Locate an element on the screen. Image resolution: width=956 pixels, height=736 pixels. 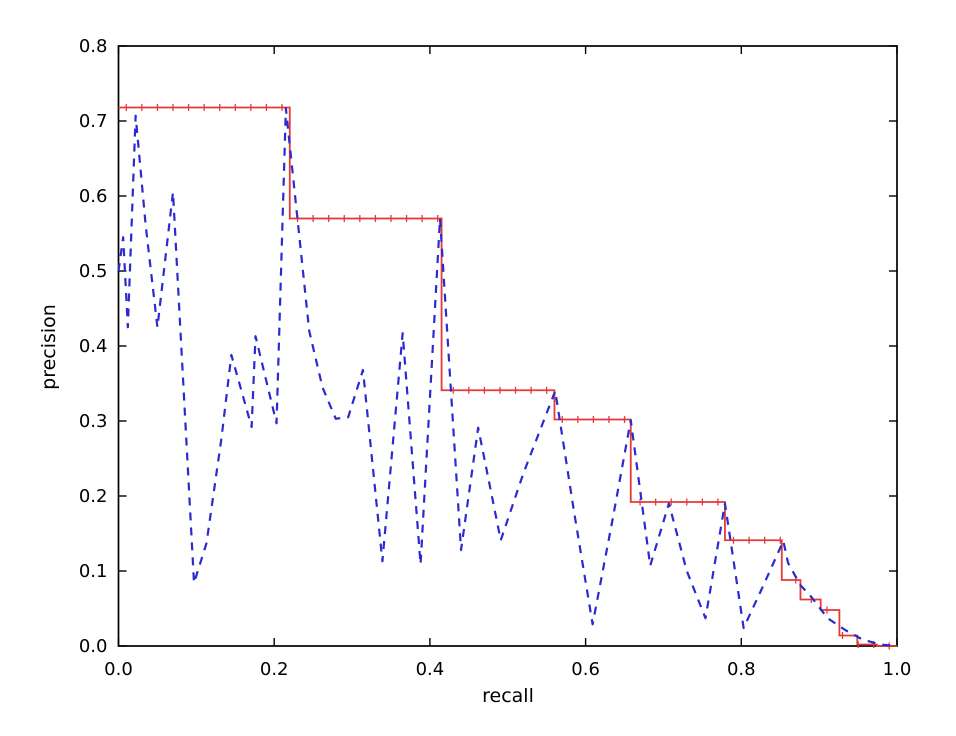
y-tick-label: 0.4 is located at coordinates (93, 346).